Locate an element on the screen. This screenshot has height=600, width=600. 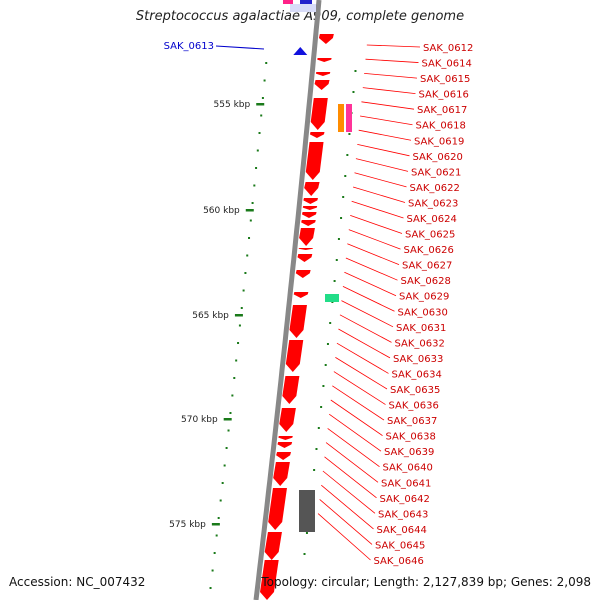
gene-label: SAK_0641 is located at coordinates (406, 483).